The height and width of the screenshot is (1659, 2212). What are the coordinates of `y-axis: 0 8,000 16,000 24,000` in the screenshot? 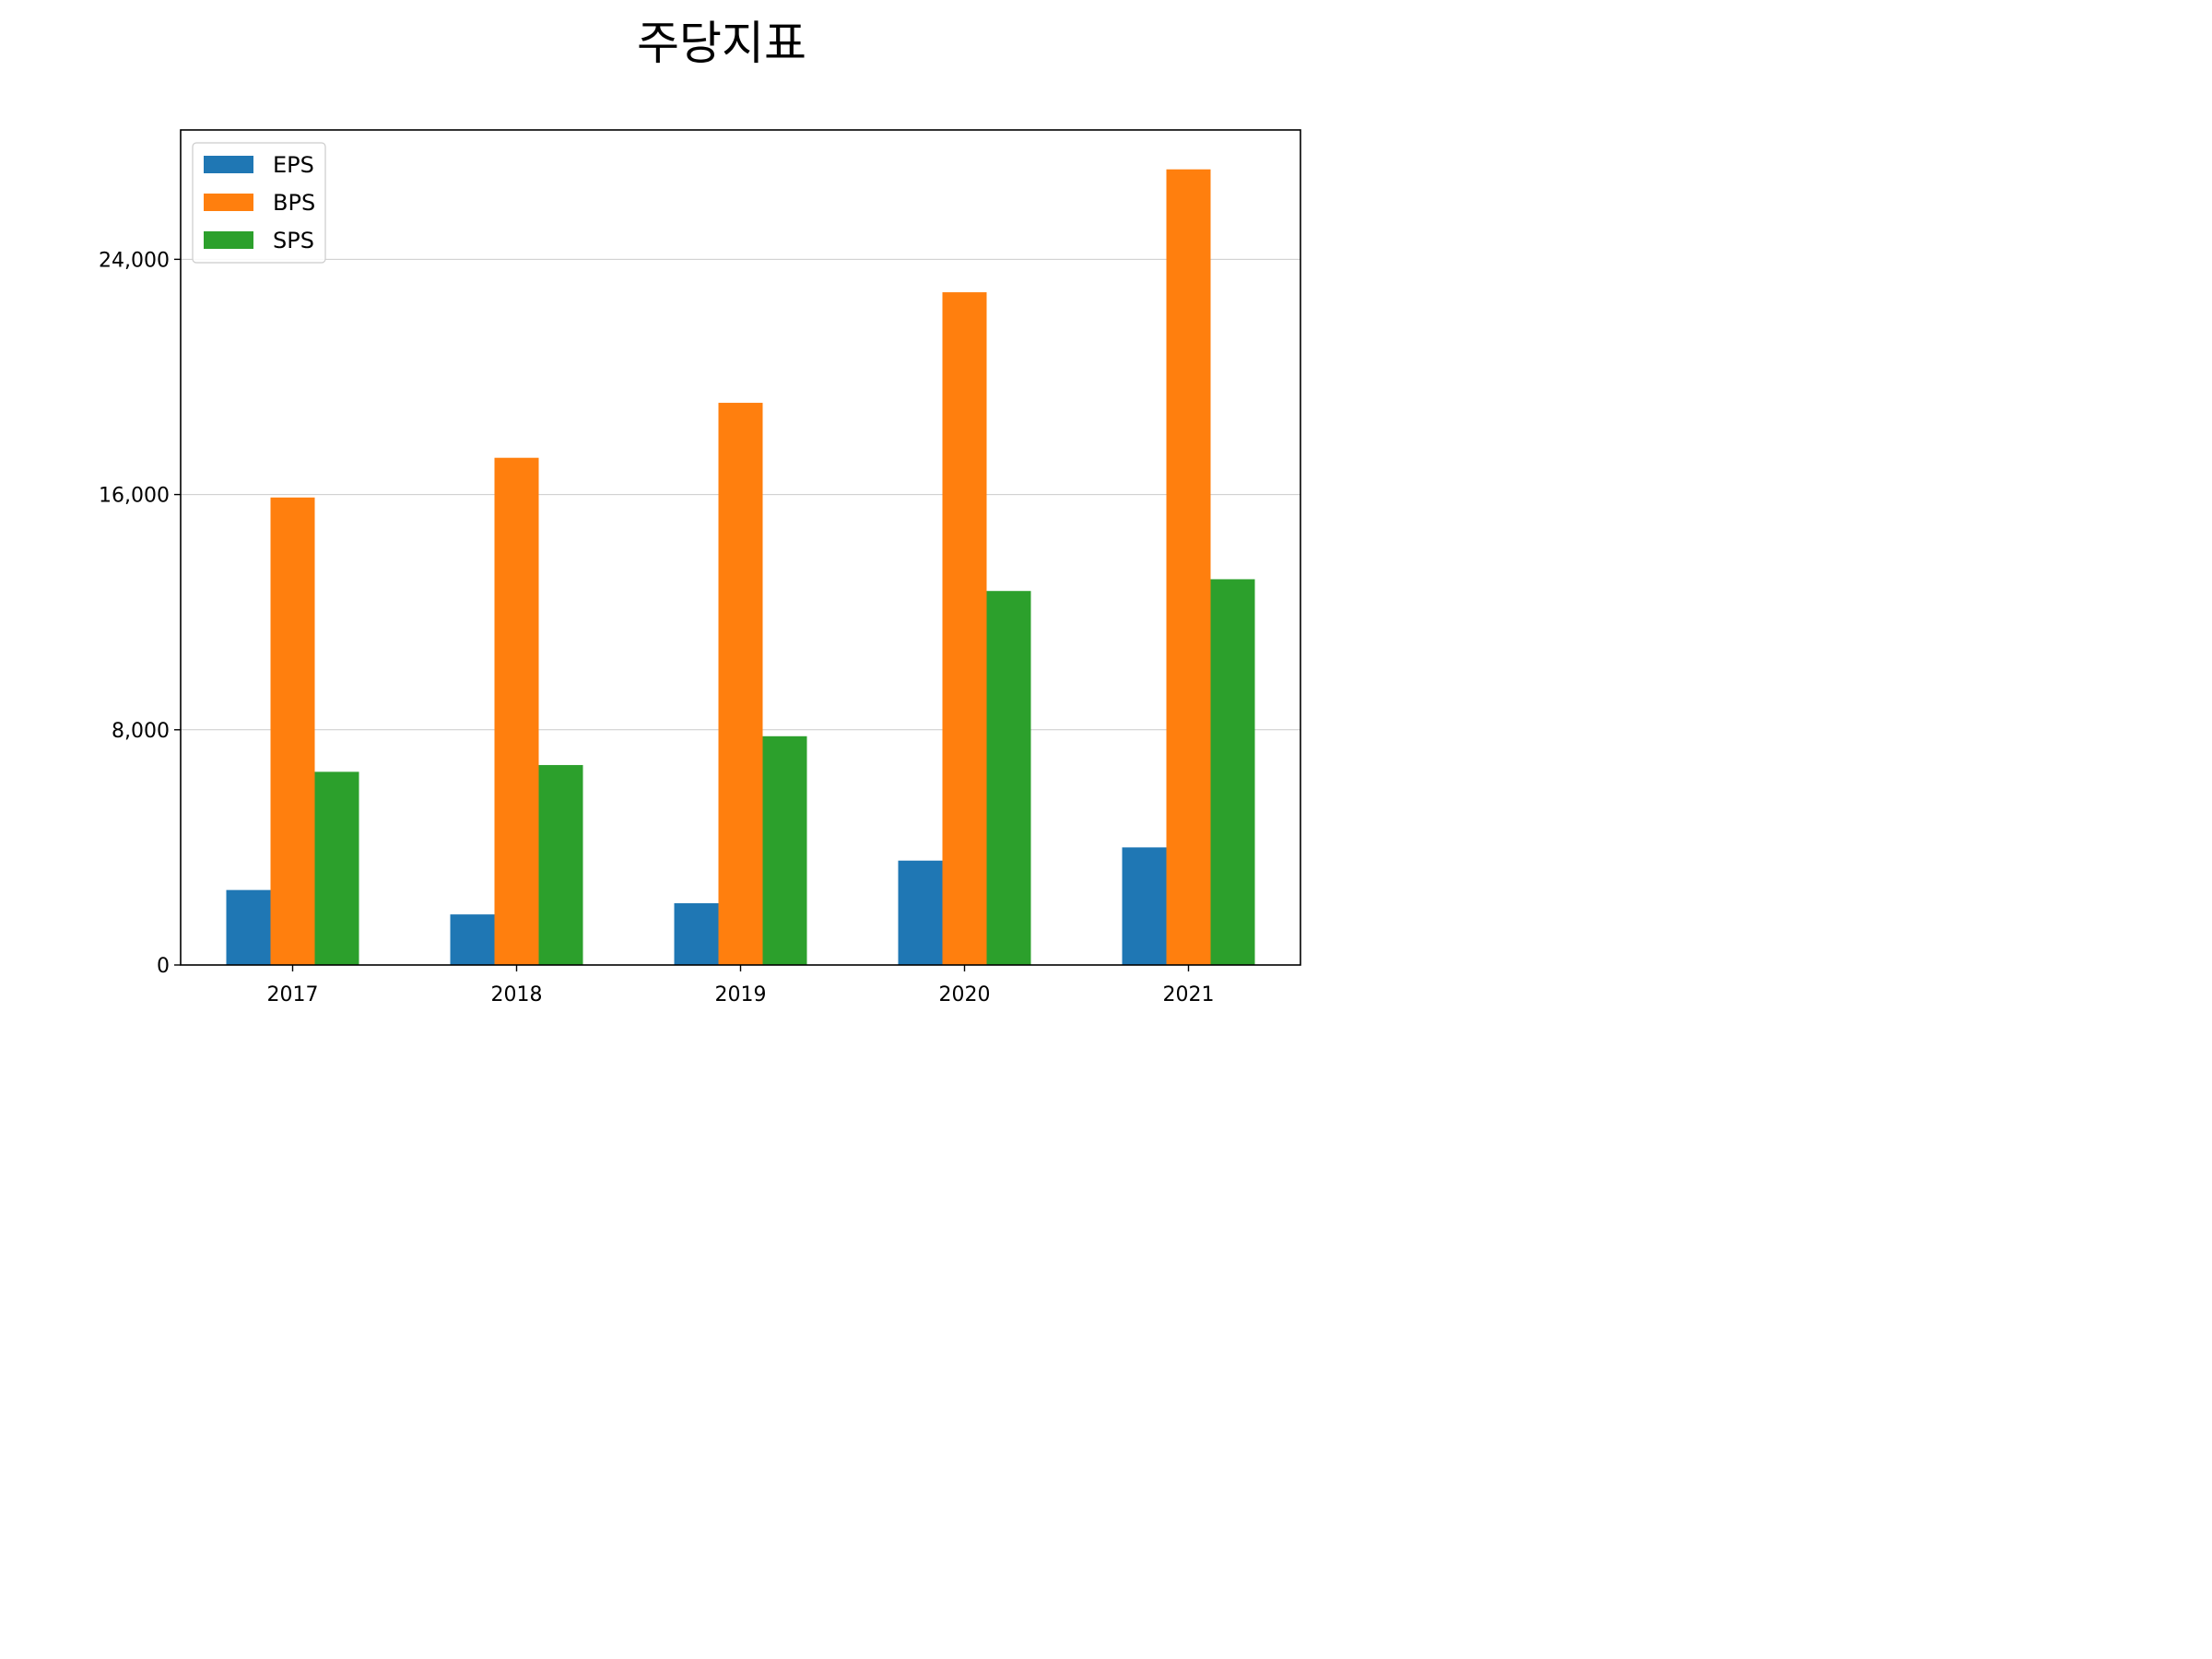 It's located at (140, 613).